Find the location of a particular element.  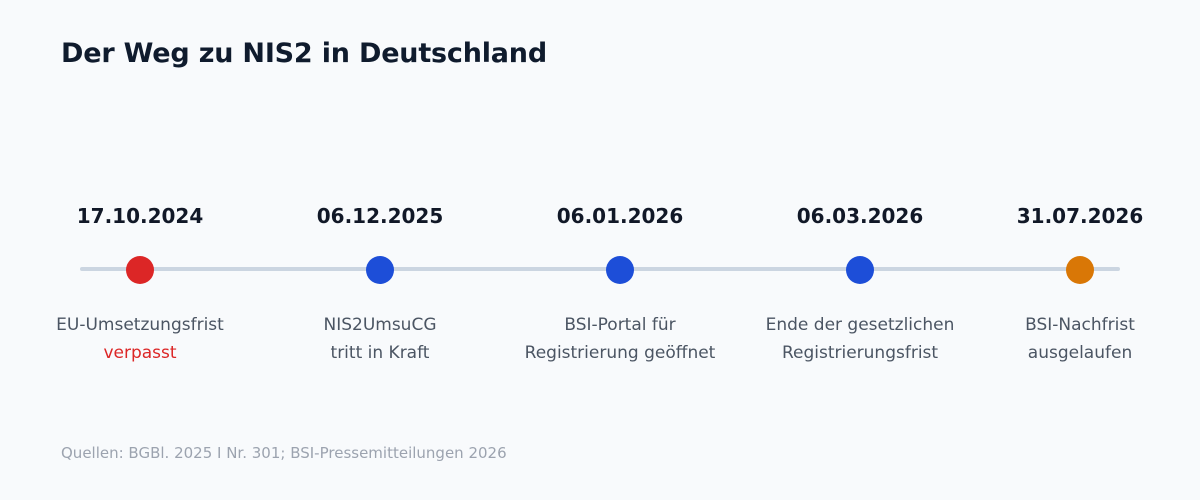

milestone-label-line: tritt in Kraft is located at coordinates (380, 353).